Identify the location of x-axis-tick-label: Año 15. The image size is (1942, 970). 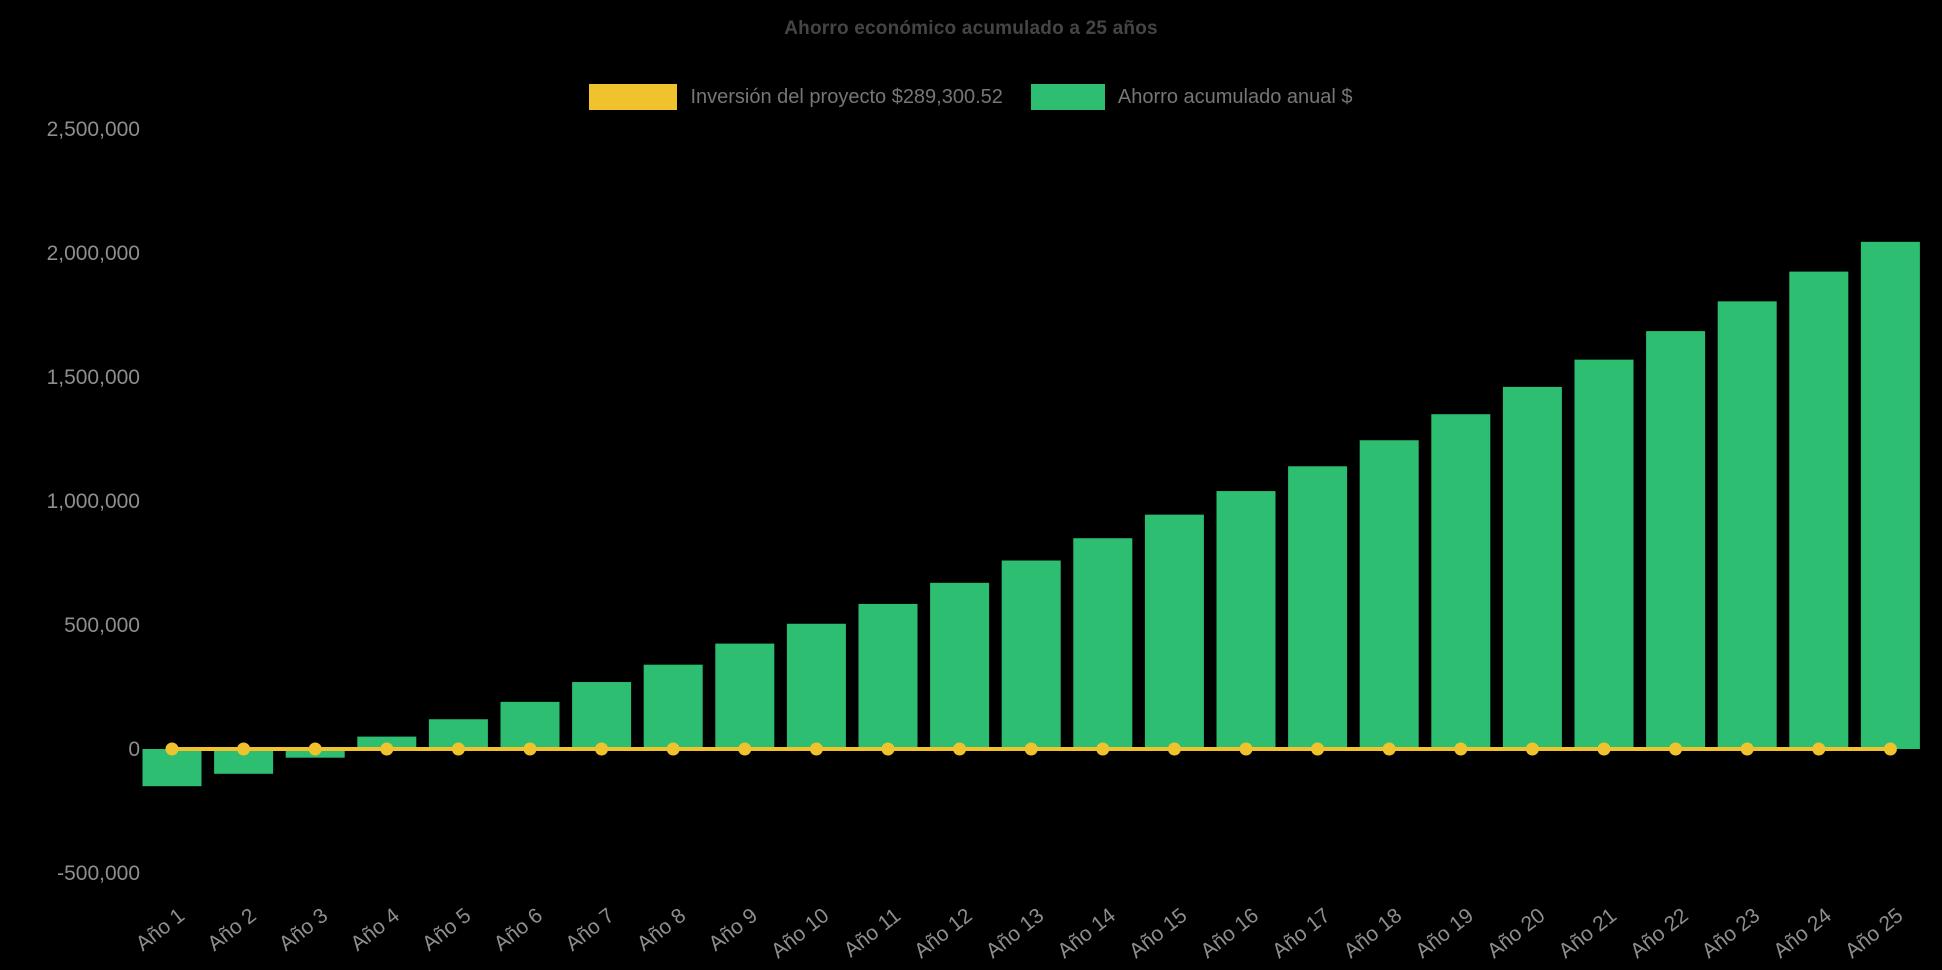
(1158, 933).